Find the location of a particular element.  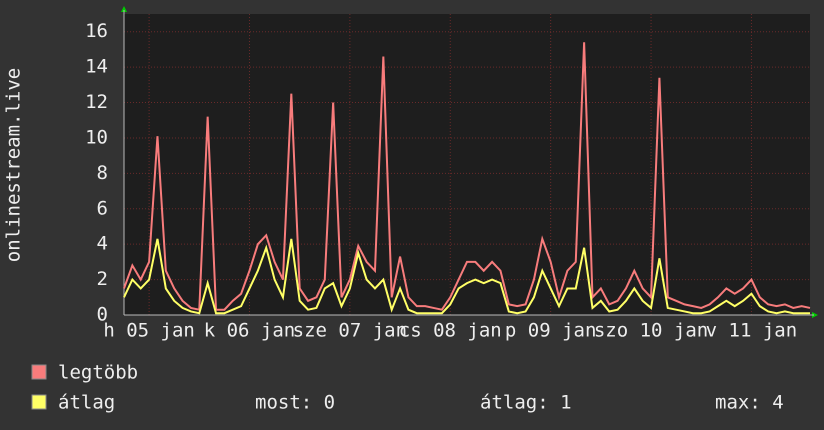

y-axis-label: onlinestream.live is located at coordinates (14, 165).